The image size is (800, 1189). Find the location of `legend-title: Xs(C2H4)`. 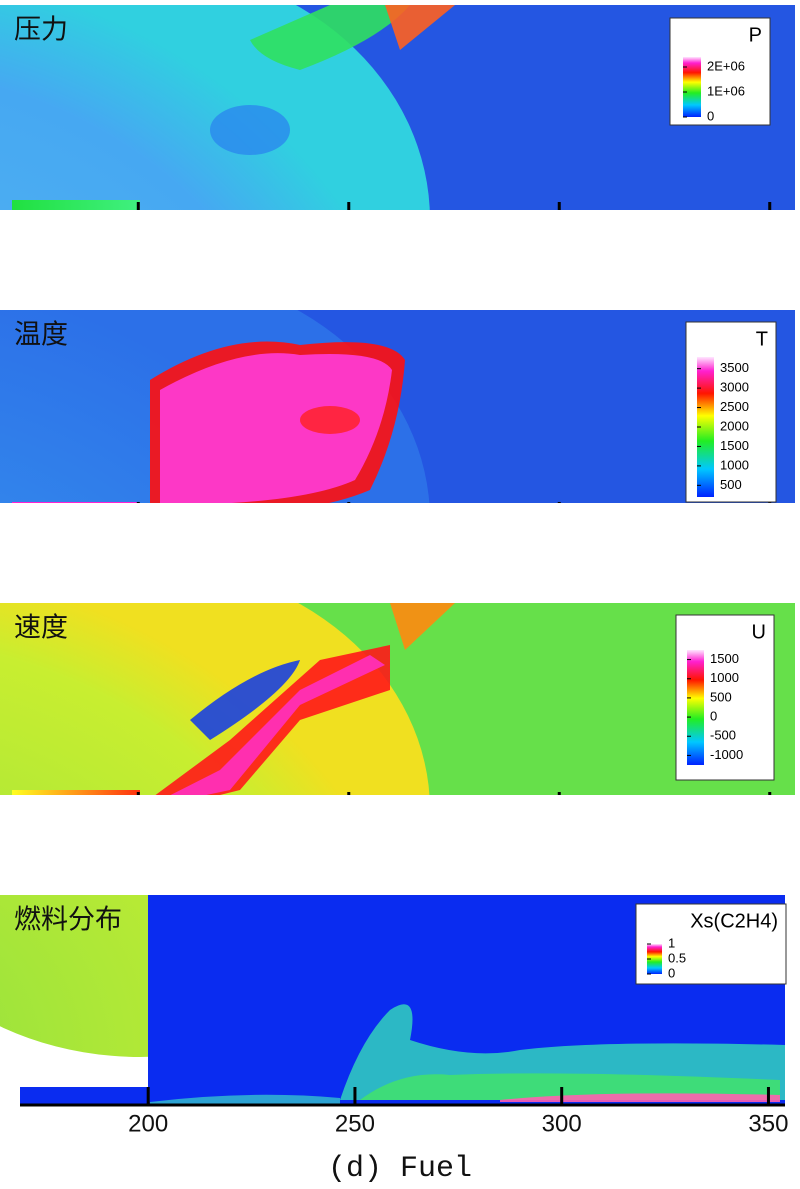

legend-title: Xs(C2H4) is located at coordinates (734, 921).